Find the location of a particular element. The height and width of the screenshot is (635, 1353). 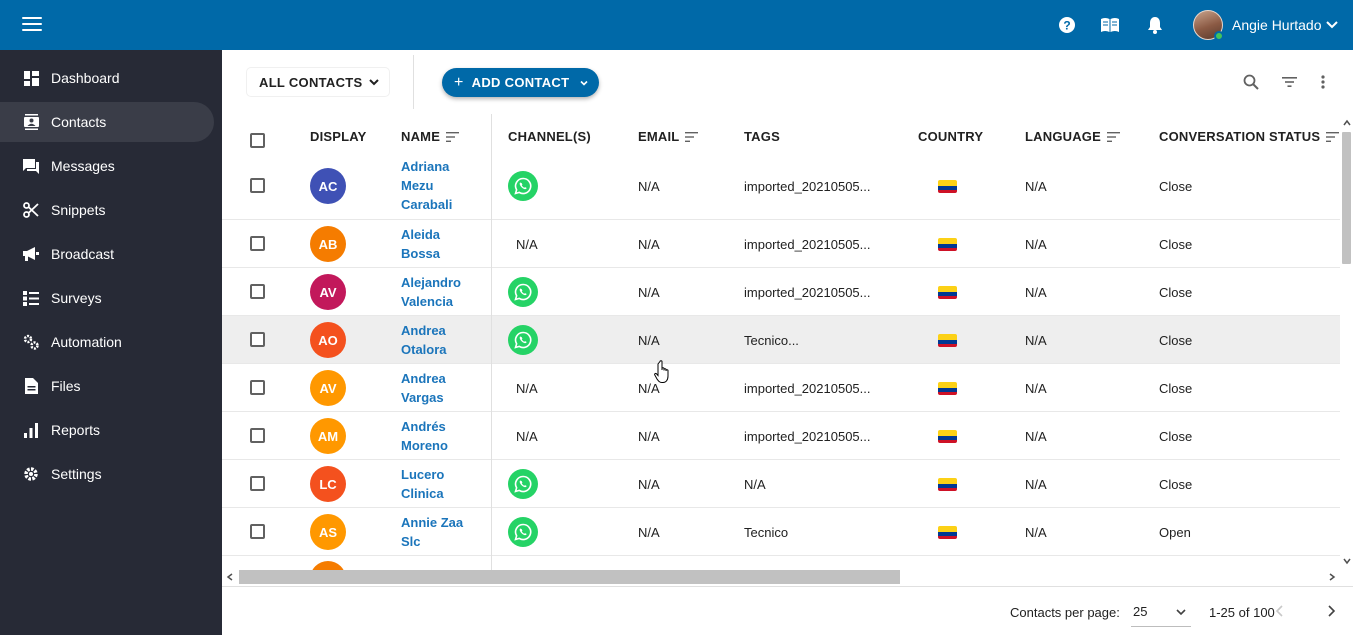

avatar: AS is located at coordinates (328, 532).